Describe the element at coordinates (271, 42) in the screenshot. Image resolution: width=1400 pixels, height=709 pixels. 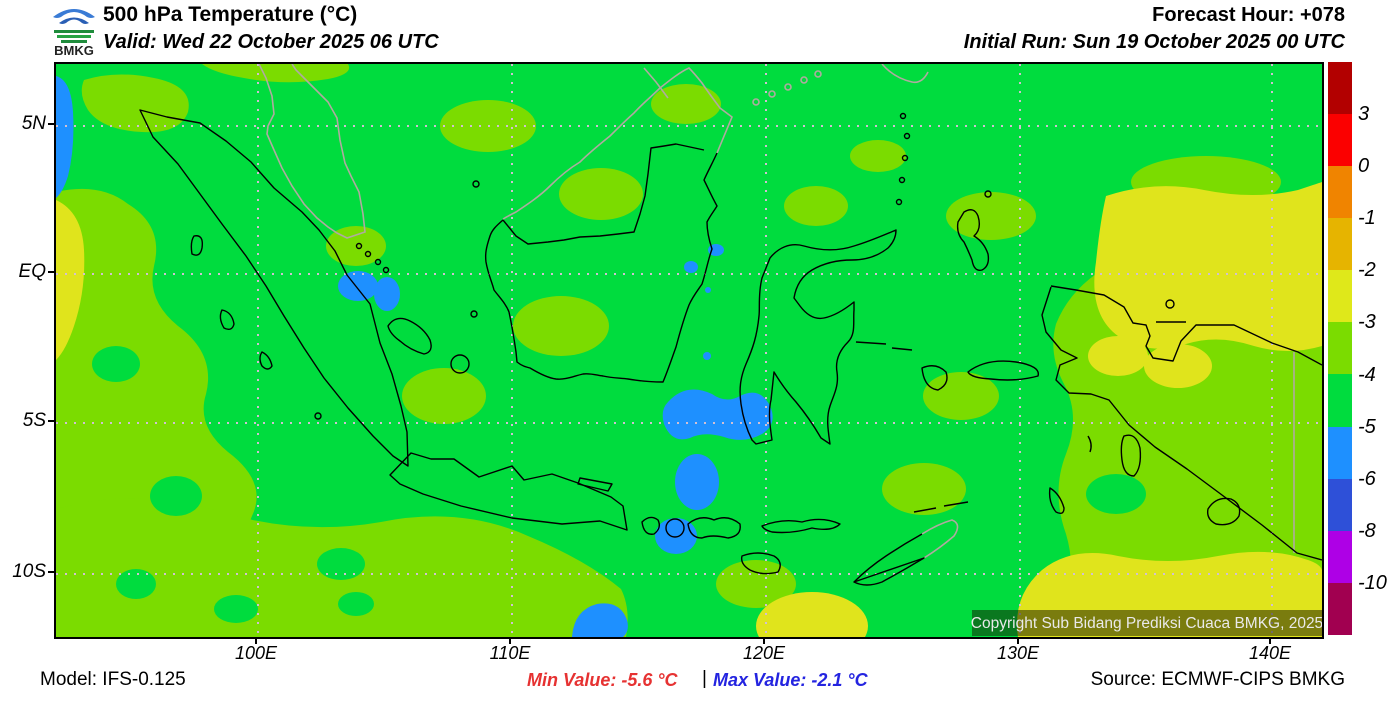
I see `valid-time: Valid: Wed 22 October 2025 06 UTC` at that location.